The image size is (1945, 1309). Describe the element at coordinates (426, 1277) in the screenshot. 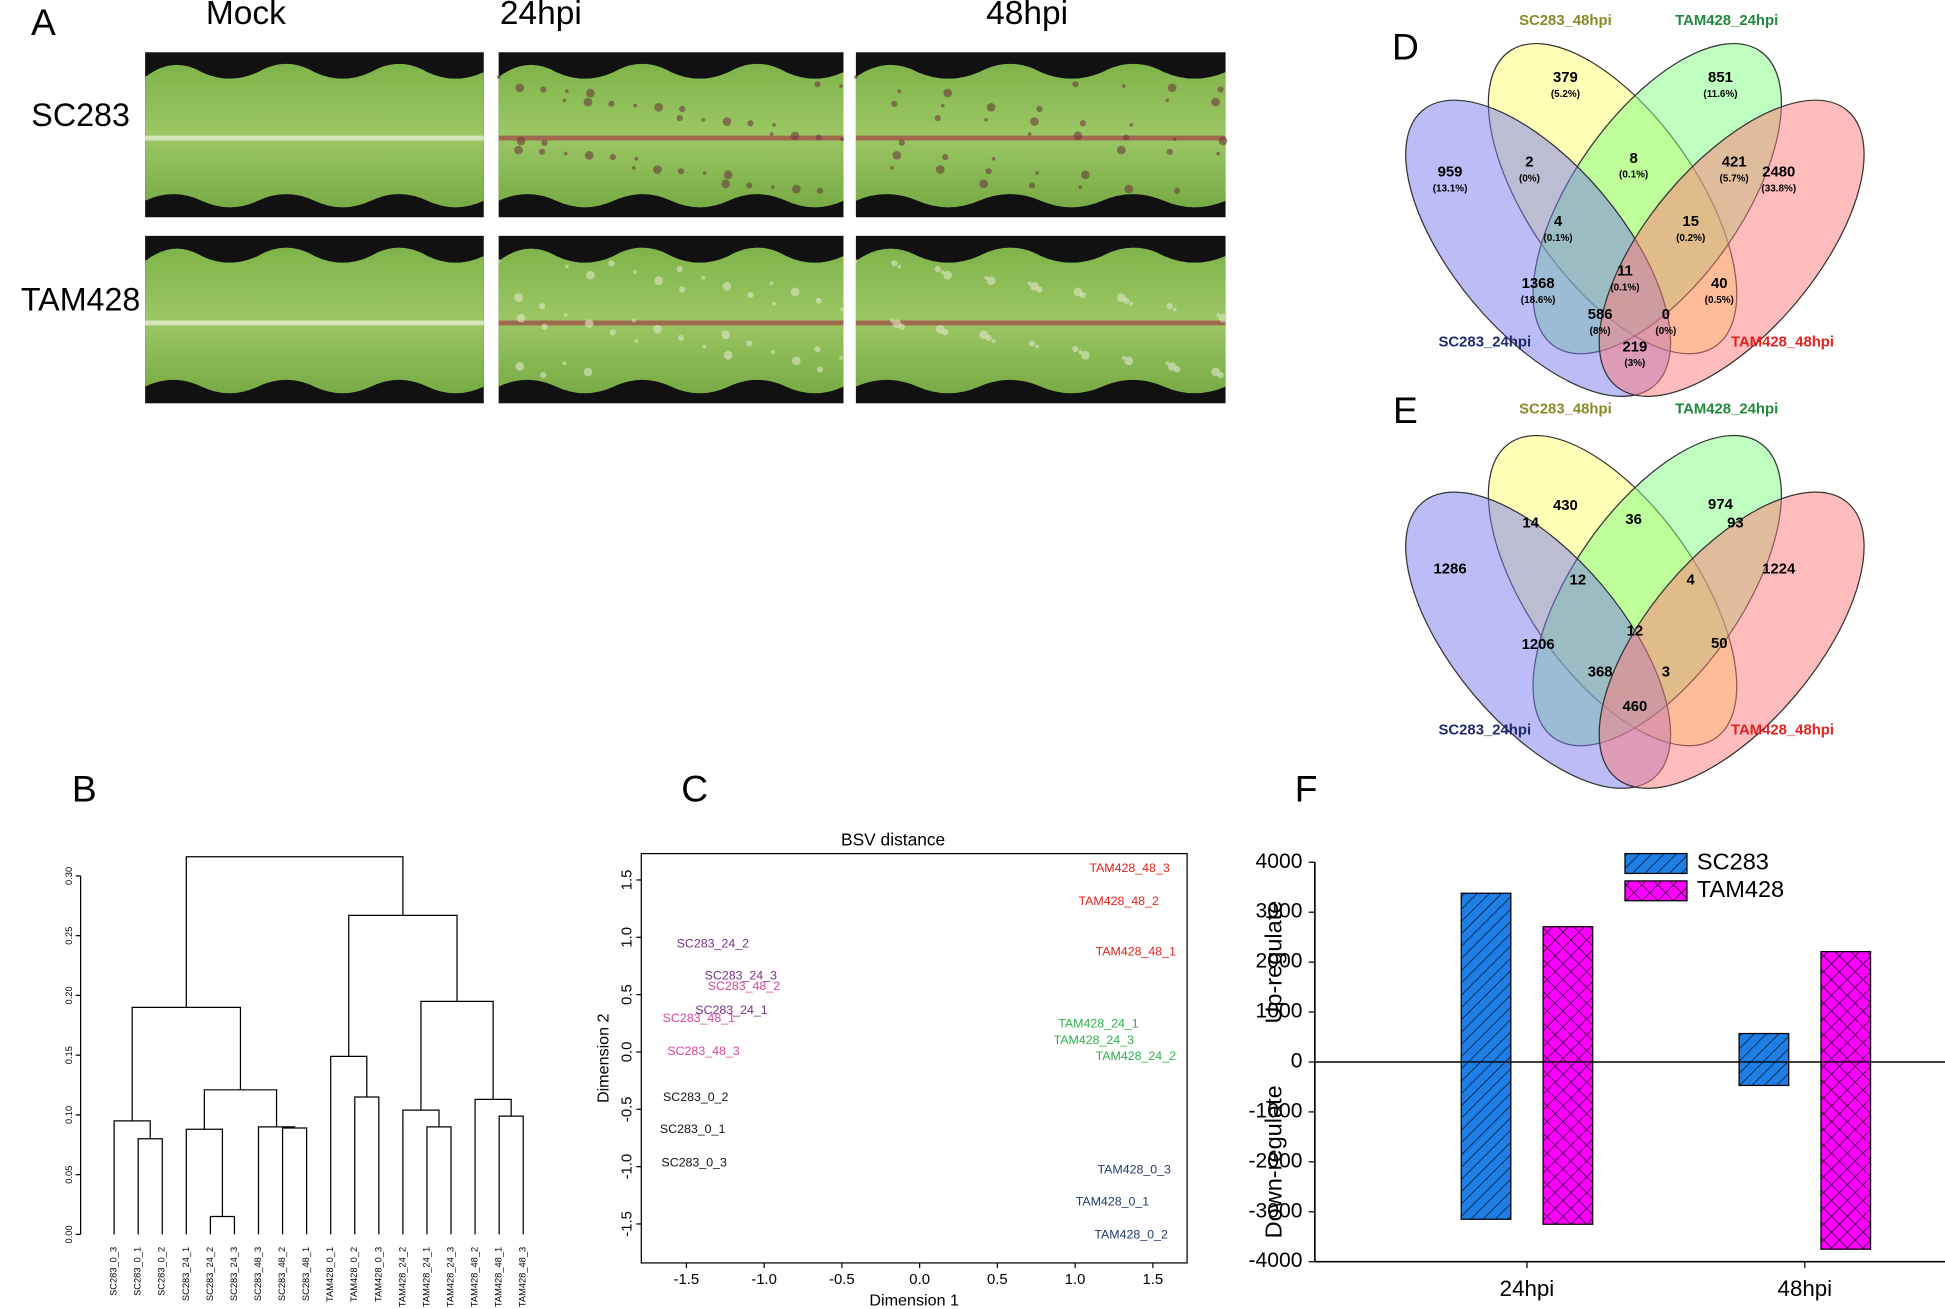

I see `leaf-label: TAM428_24_1` at that location.